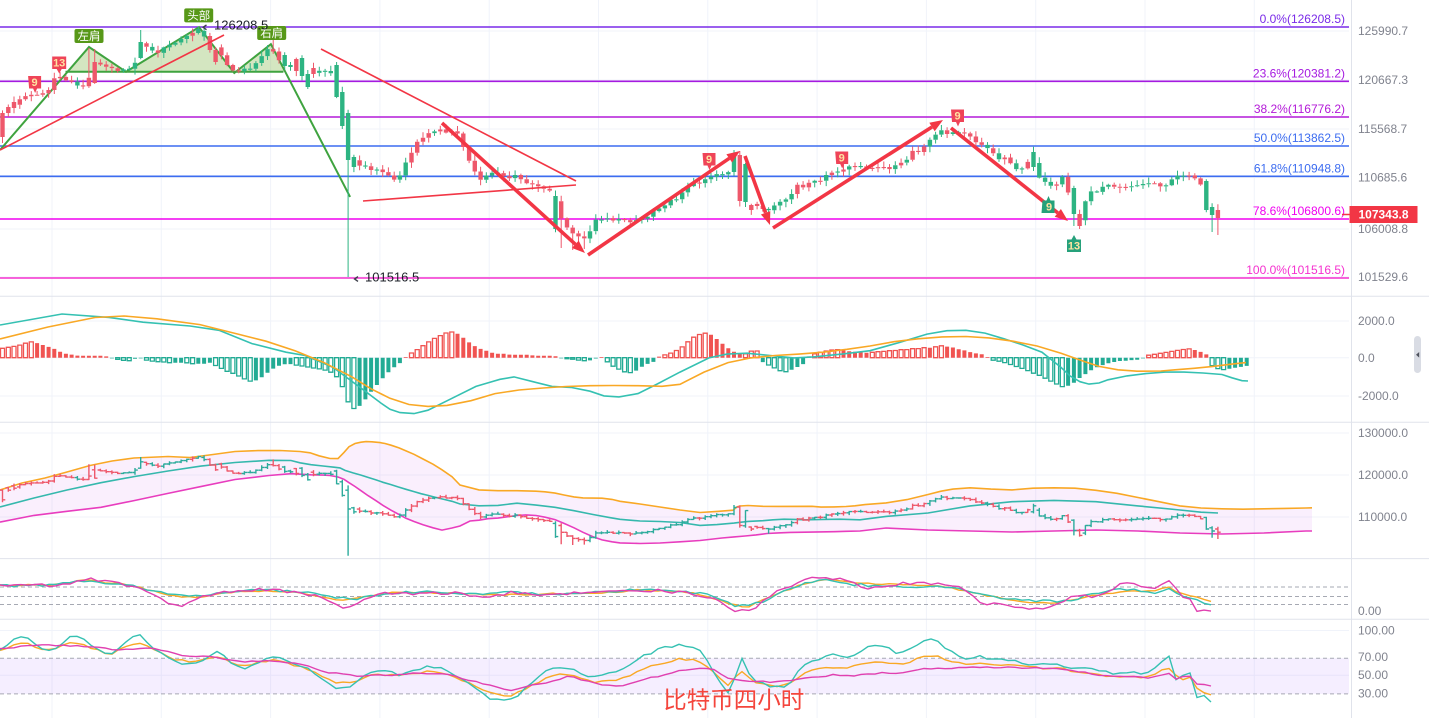 Image resolution: width=1429 pixels, height=723 pixels. I want to click on svg-text: 50.00, so click(1373, 675).